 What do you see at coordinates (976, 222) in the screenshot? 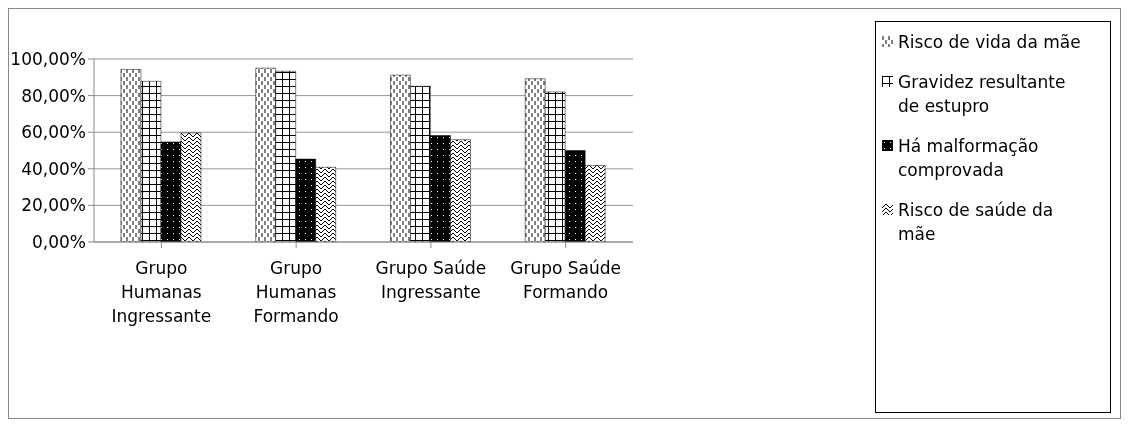
I see `legend-label: Risco de saúde da mãe` at bounding box center [976, 222].